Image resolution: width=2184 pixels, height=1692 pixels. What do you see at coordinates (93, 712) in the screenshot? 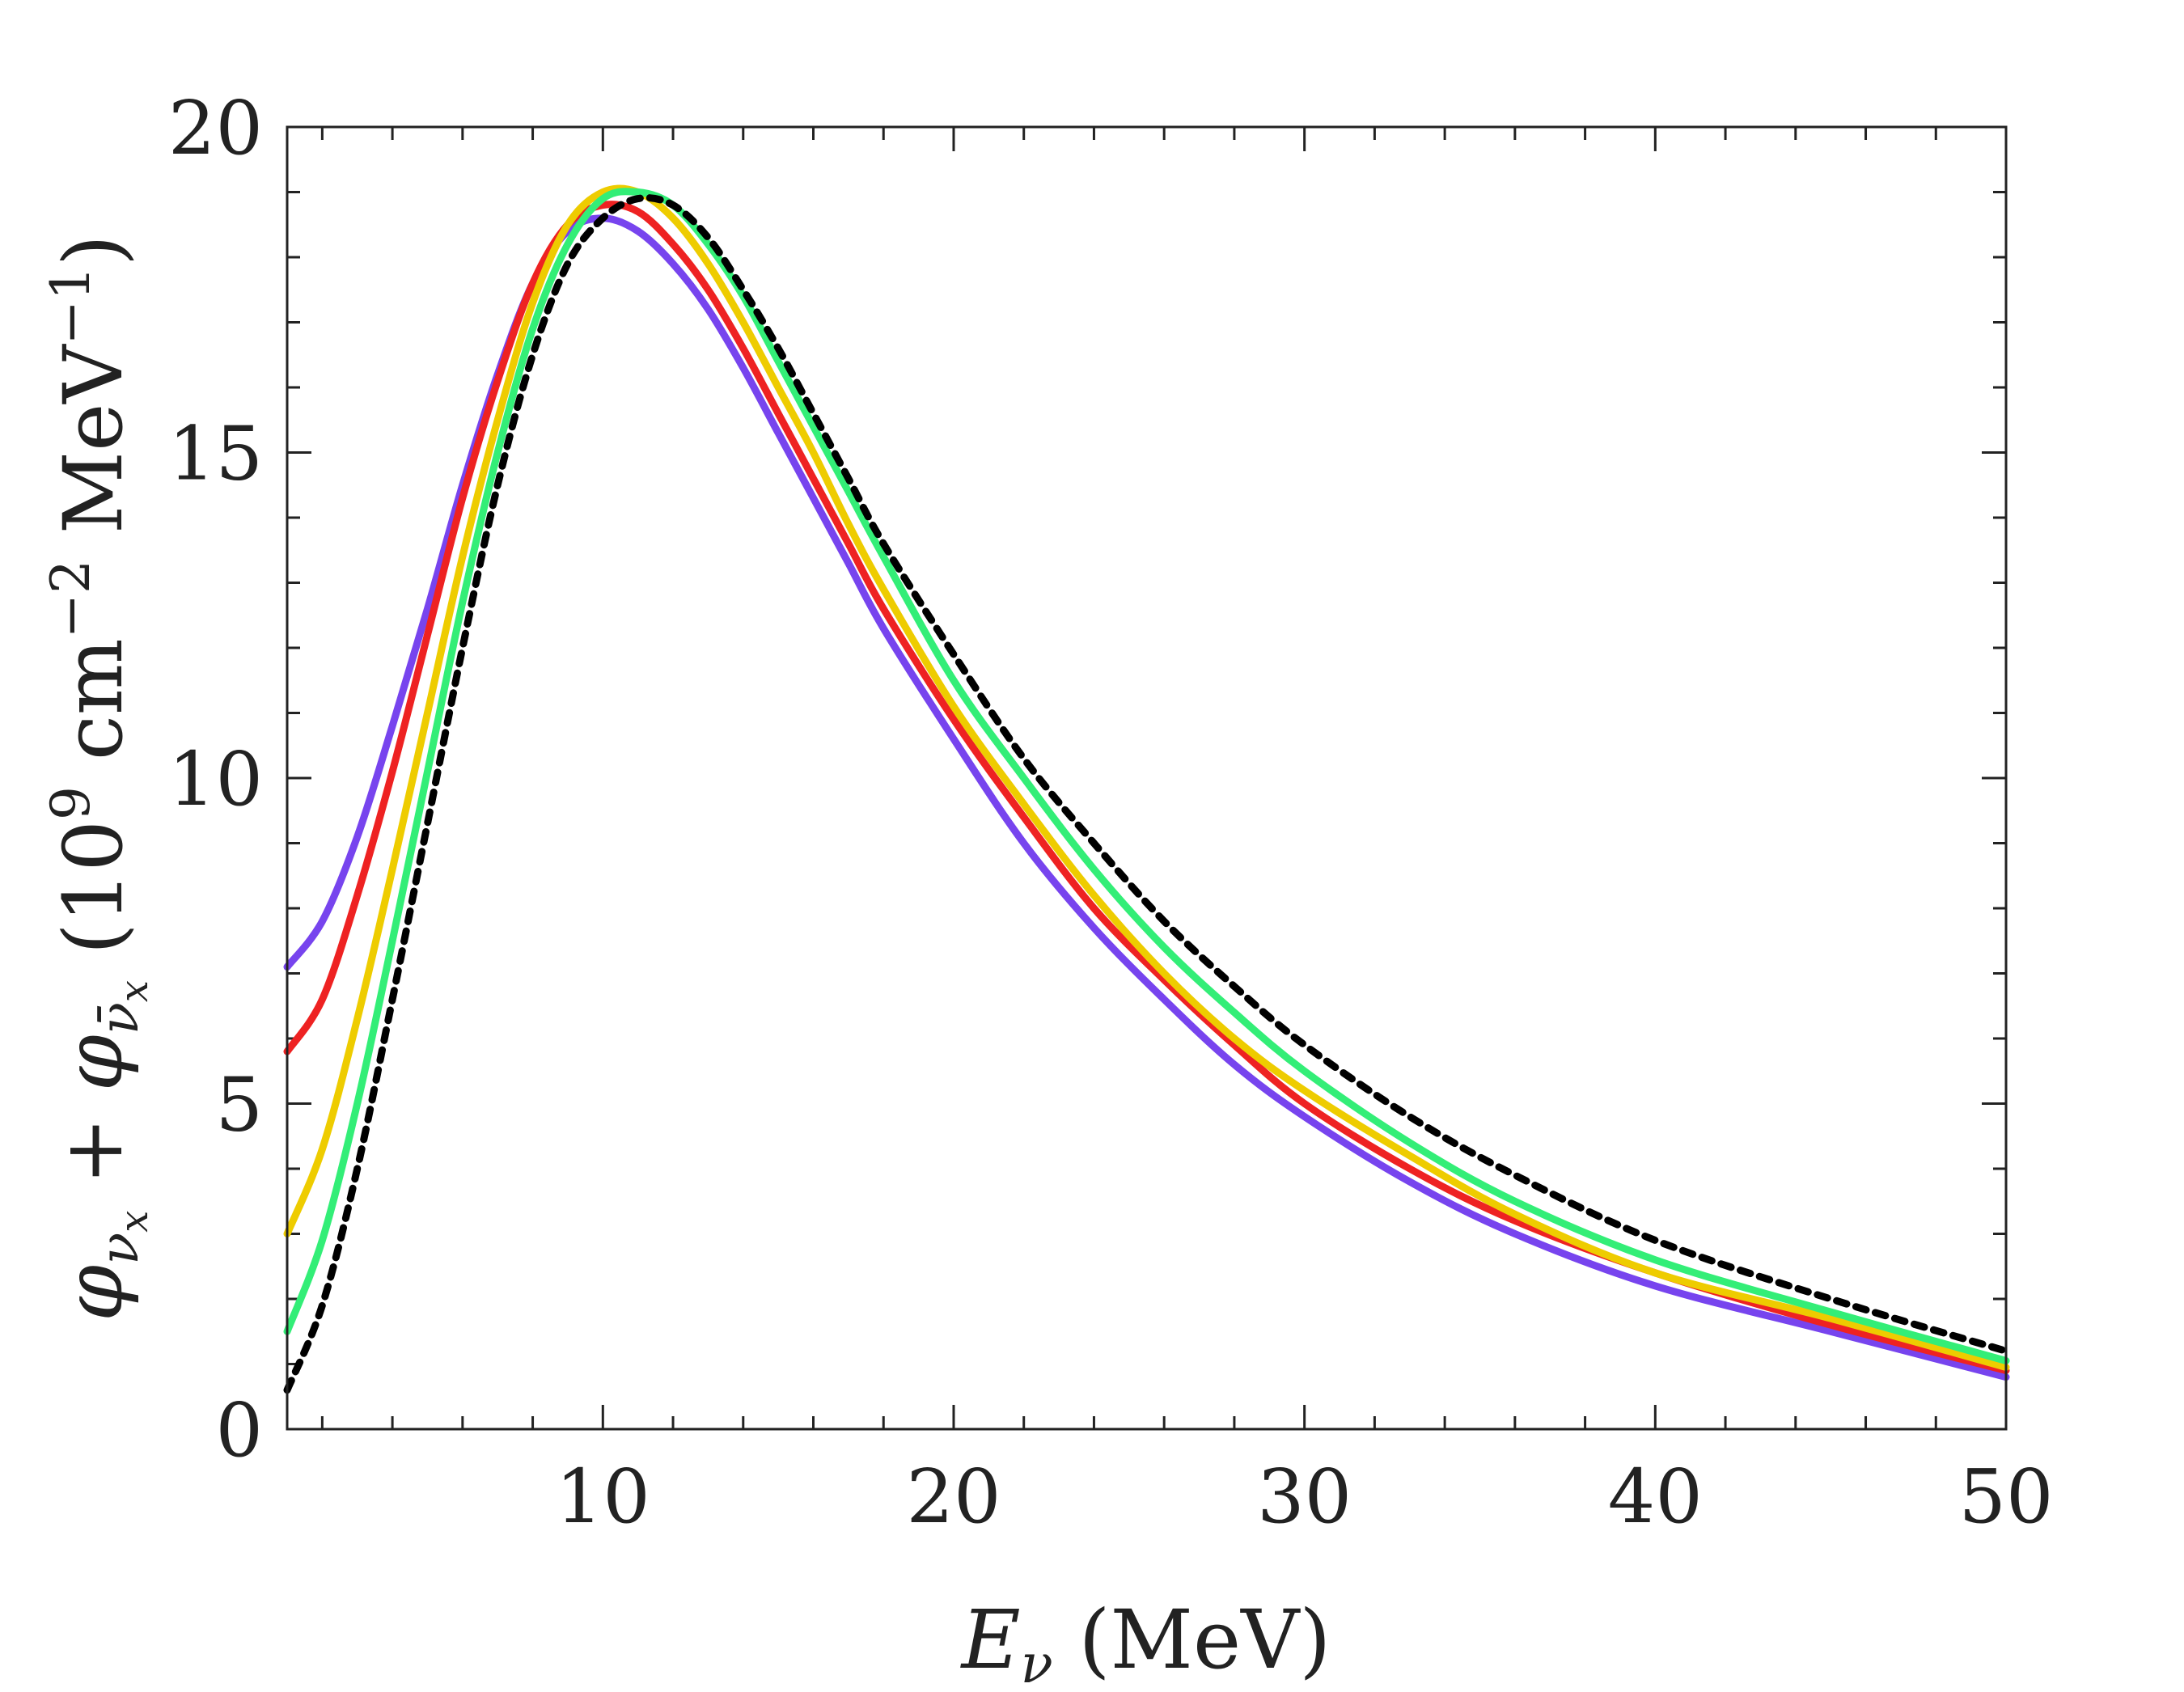
I see `y-axis-mid: cm` at bounding box center [93, 712].